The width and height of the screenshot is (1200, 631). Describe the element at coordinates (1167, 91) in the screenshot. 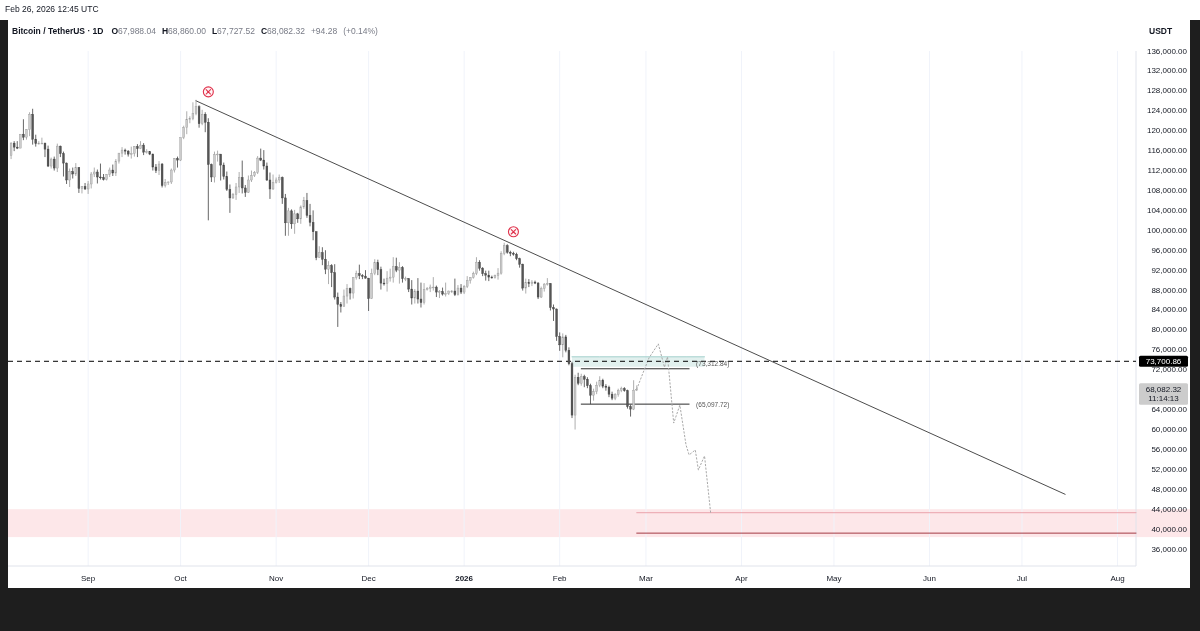

I see `y-tick-label: 128,000.00` at that location.